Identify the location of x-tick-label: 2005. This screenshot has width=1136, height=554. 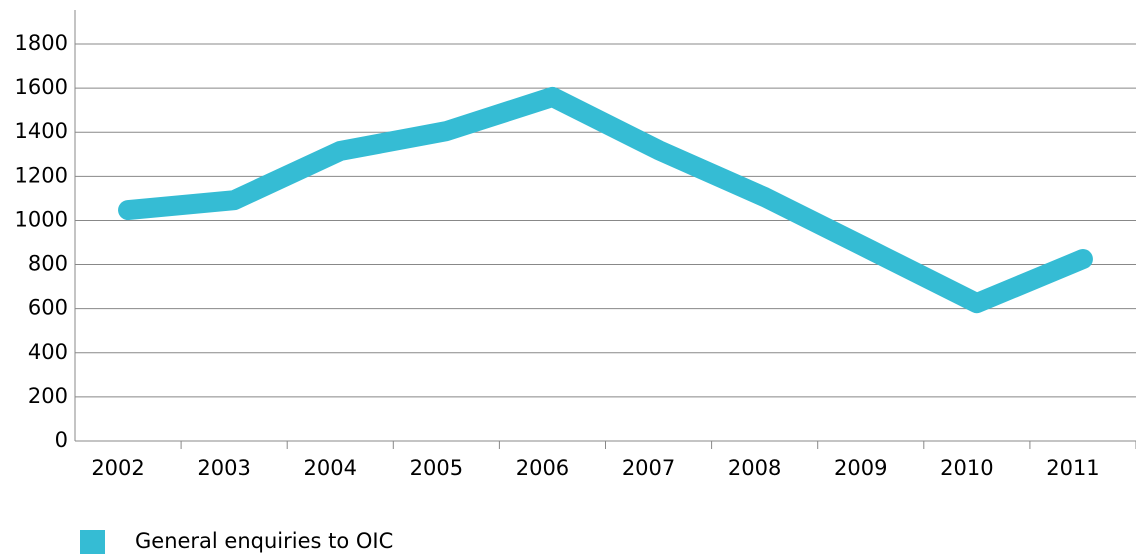
(436, 468).